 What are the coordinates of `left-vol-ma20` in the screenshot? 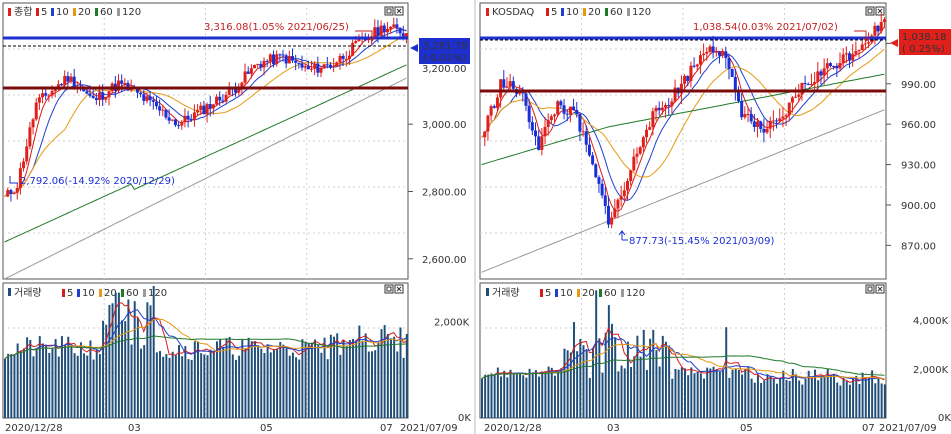 It's located at (205, 339).